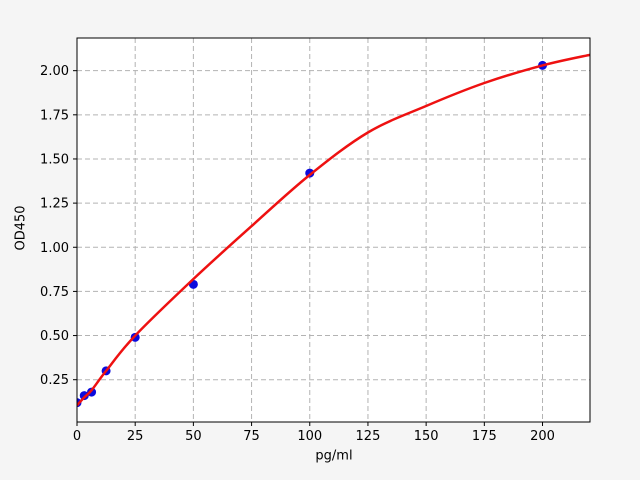  Describe the element at coordinates (54, 115) in the screenshot. I see `y-tick-label: 1.75` at that location.